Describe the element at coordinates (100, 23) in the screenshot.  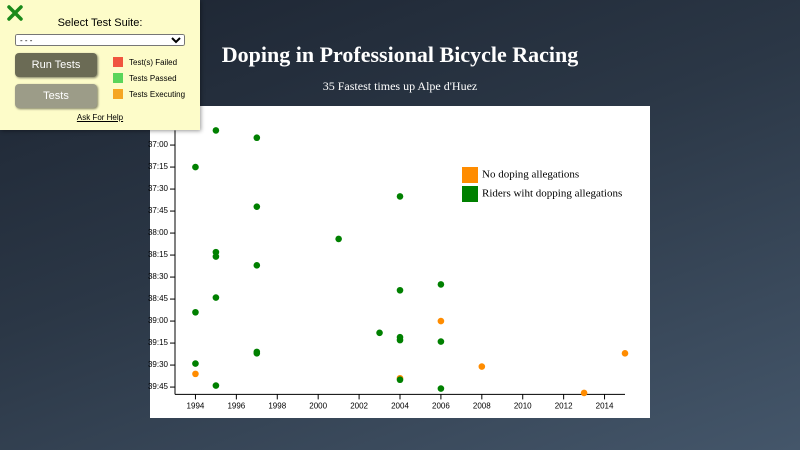
I see `suite-label: Select Test Suite:` at that location.